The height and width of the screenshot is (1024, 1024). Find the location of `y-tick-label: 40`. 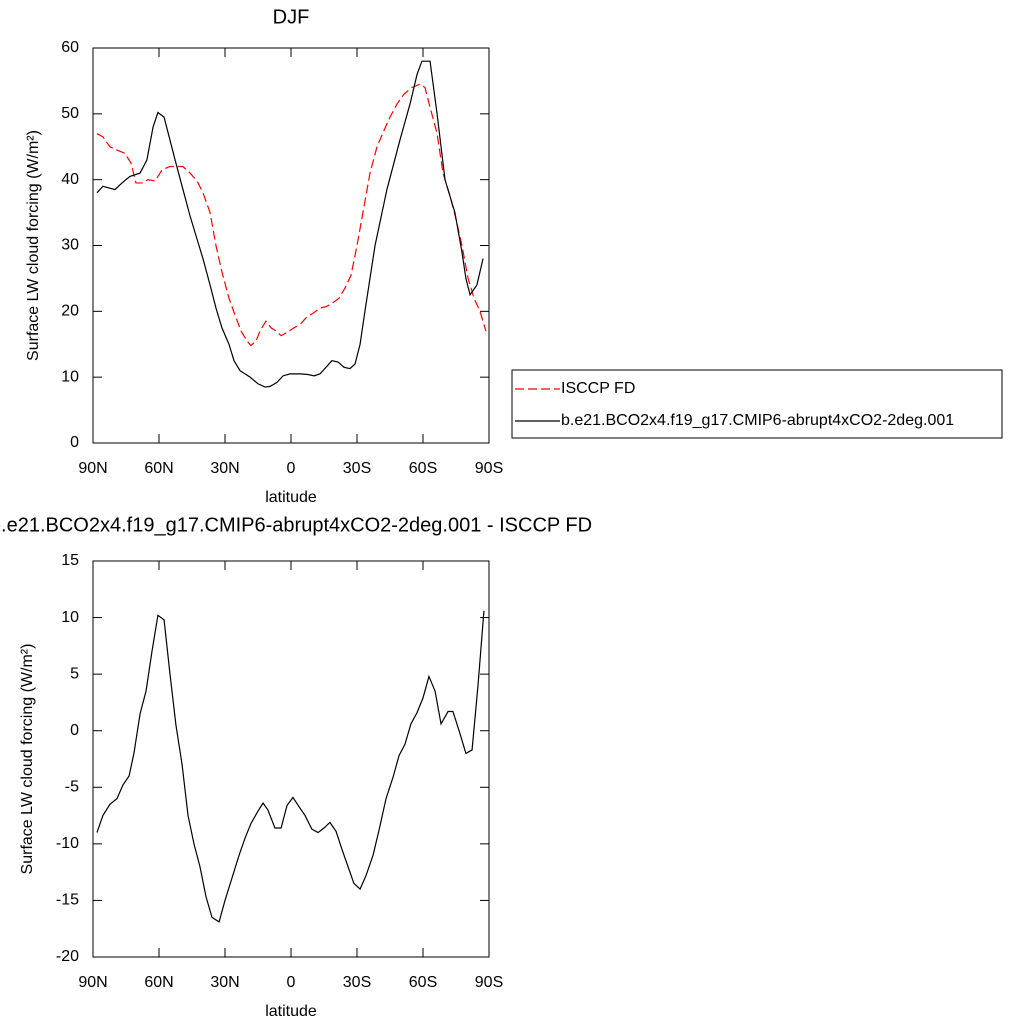

y-tick-label: 40 is located at coordinates (70, 179).